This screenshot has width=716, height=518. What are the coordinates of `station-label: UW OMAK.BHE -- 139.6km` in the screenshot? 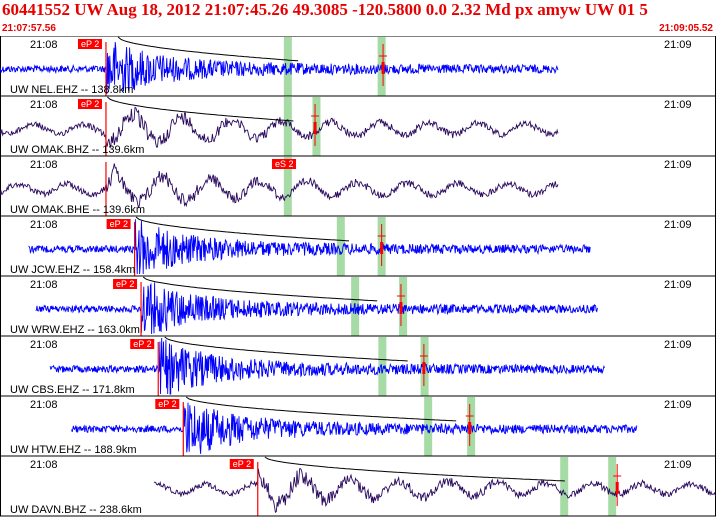 It's located at (77, 210).